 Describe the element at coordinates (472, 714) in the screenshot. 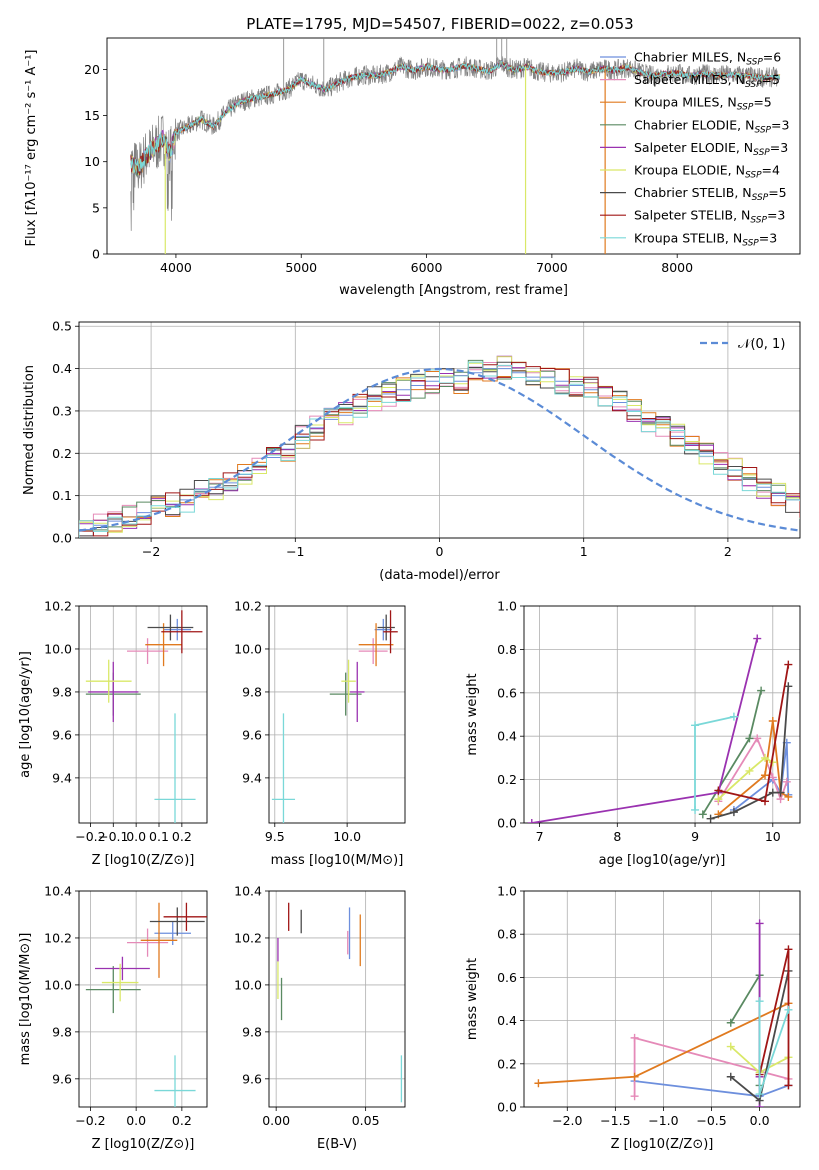

I see `y-axis-label: mass weight` at that location.